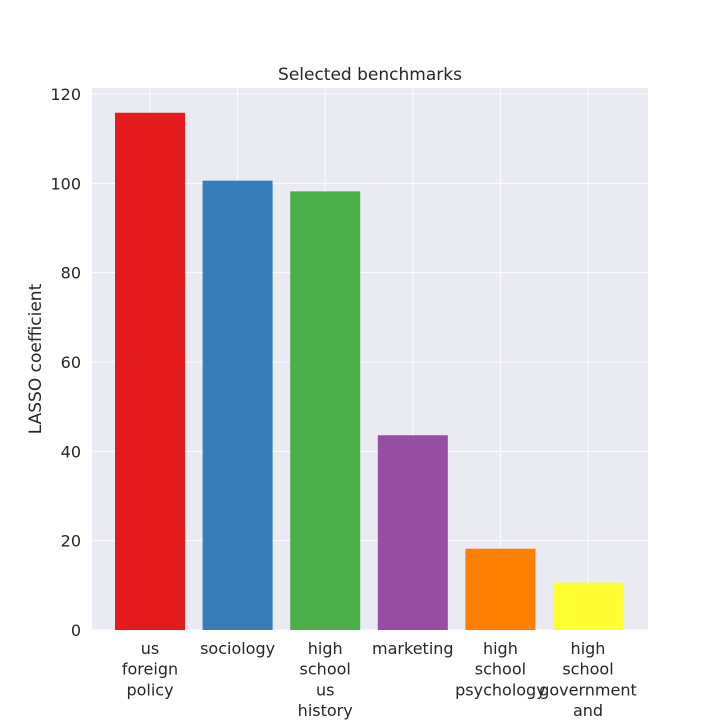 The height and width of the screenshot is (720, 720). I want to click on x-tick-label-line: government, so click(588, 689).